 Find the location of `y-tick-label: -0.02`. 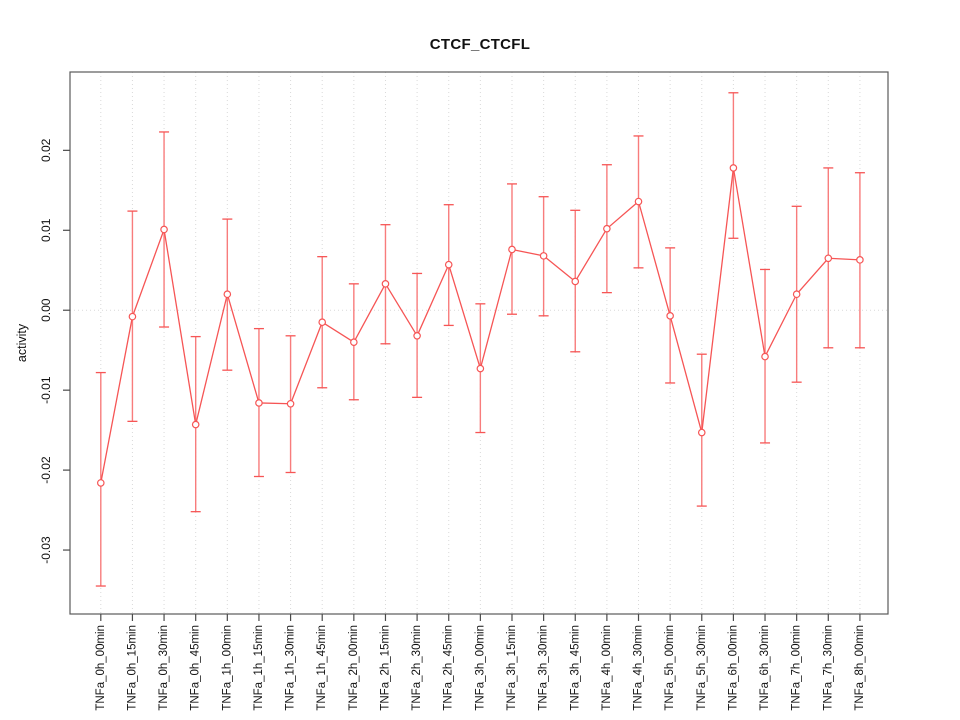

y-tick-label: -0.02 is located at coordinates (46, 470).